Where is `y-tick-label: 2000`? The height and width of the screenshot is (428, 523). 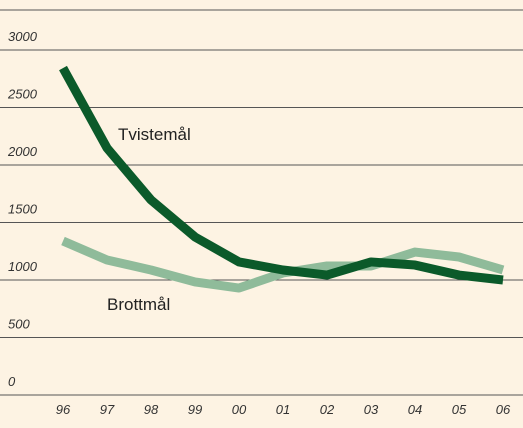 y-tick-label: 2000 is located at coordinates (22, 151).